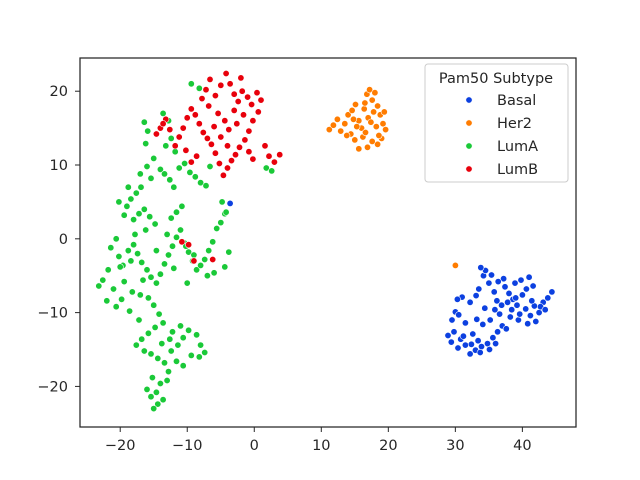  What do you see at coordinates (455, 446) in the screenshot?
I see `x-tick-label: 30` at bounding box center [455, 446].